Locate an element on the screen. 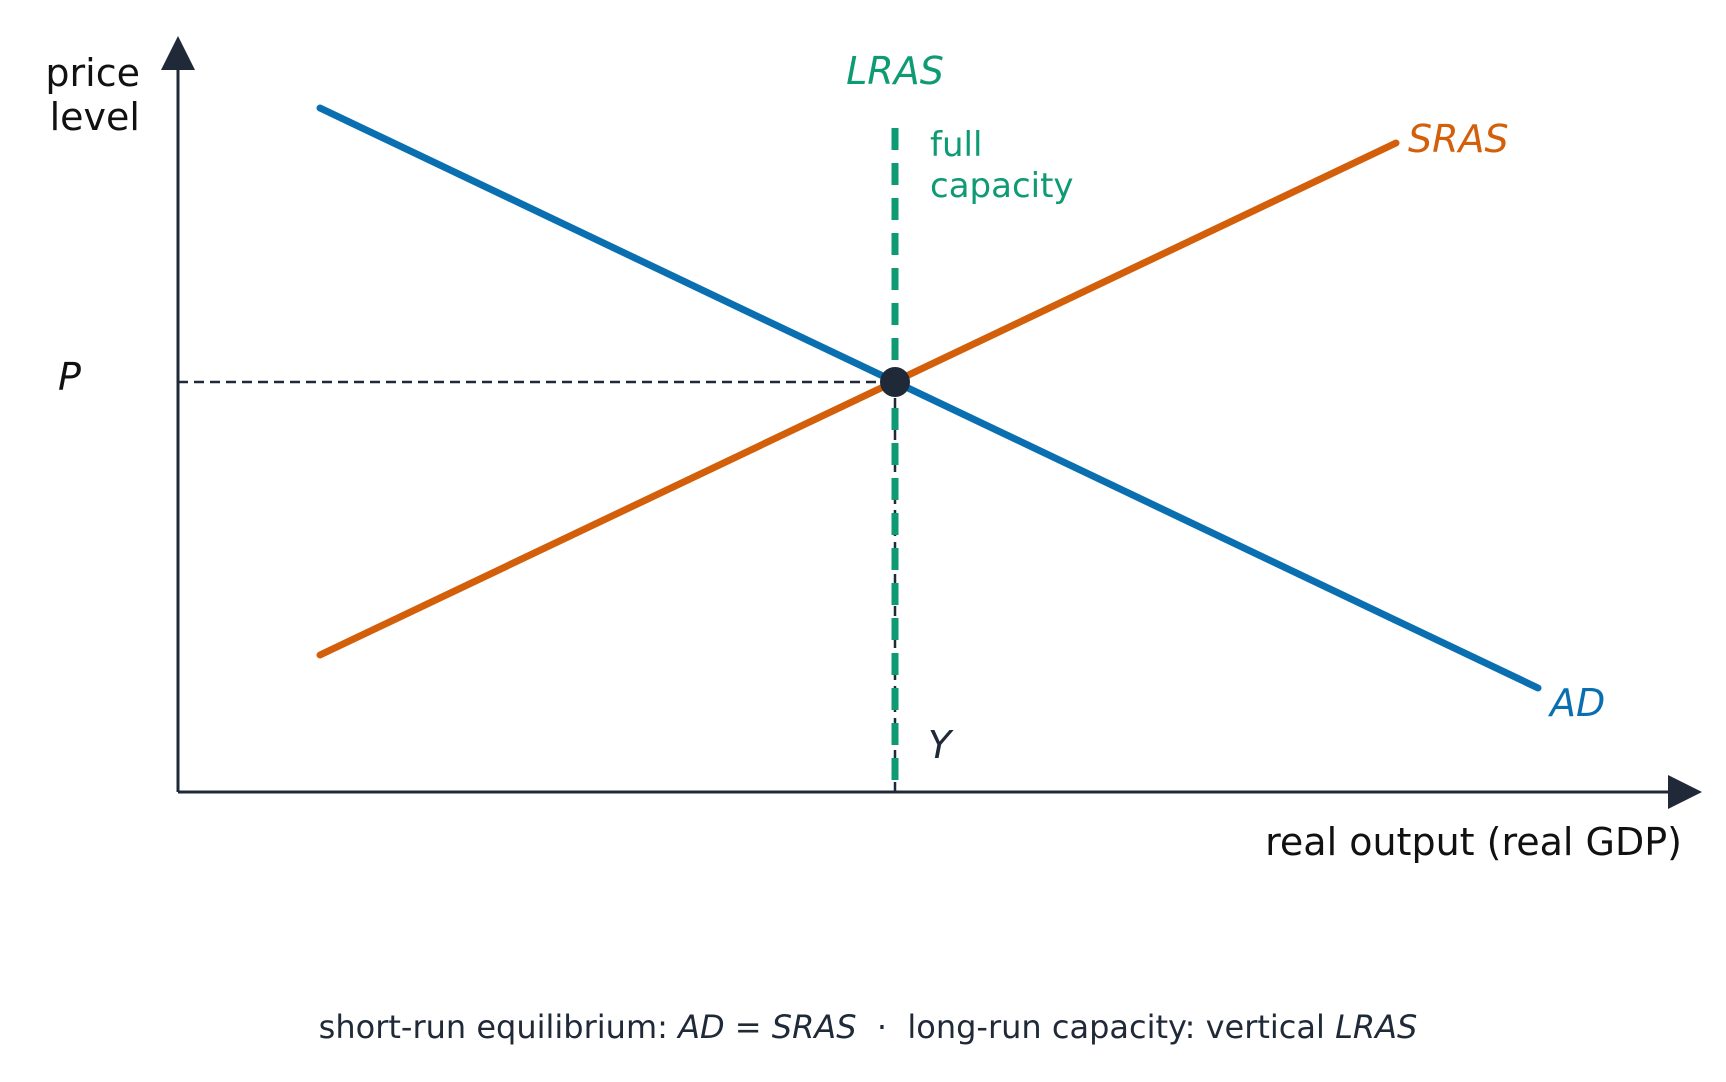 Image resolution: width=1726 pixels, height=1082 pixels. sras-label: SRAS is located at coordinates (1458, 139).